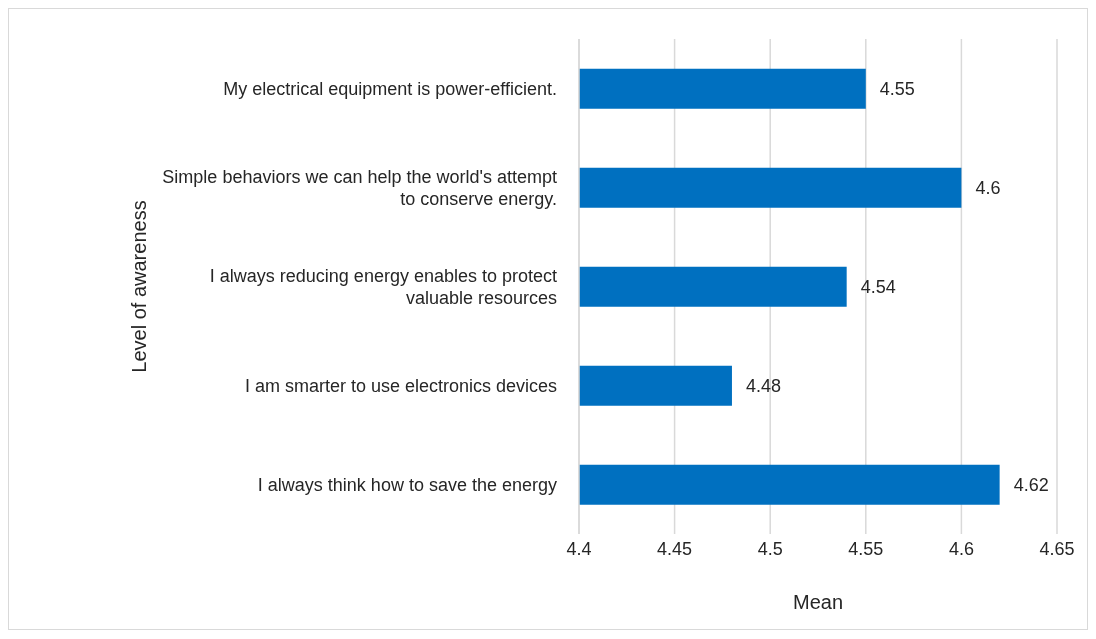 Image resolution: width=1096 pixels, height=639 pixels. What do you see at coordinates (359, 187) in the screenshot?
I see `y-tick-label: Simple behaviors we can help the world's attempt to conserve energy.` at bounding box center [359, 187].